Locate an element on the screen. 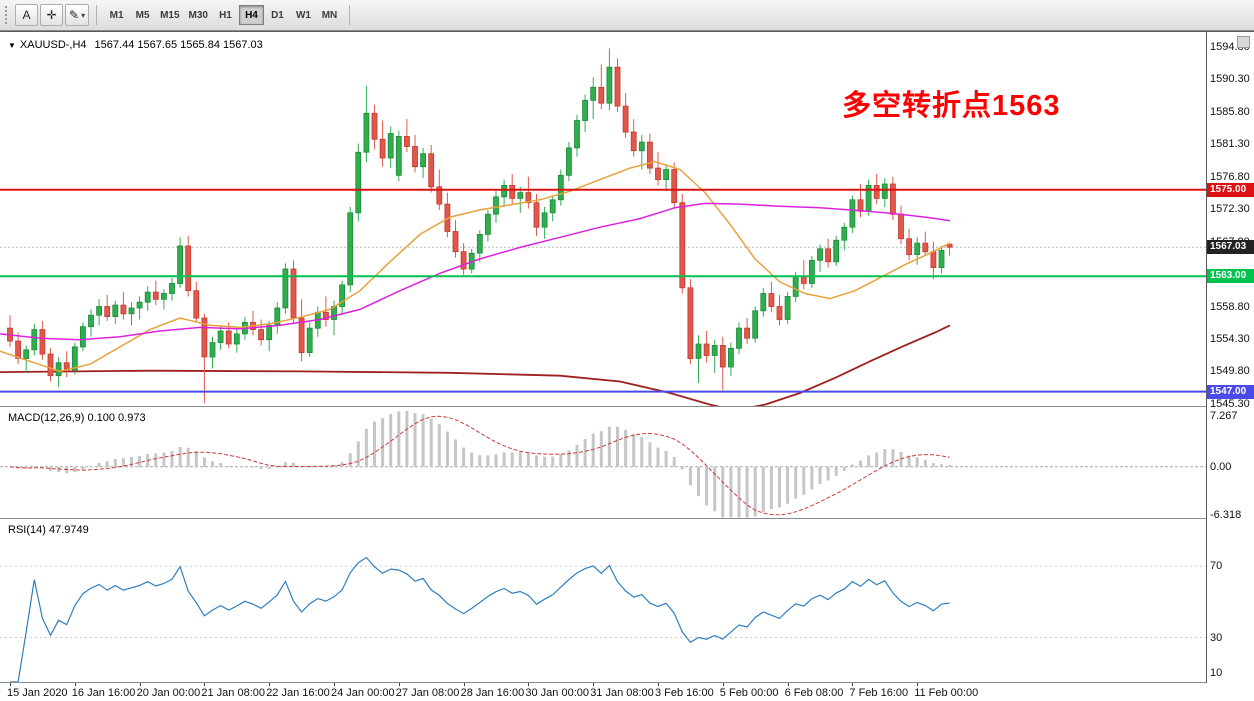 The height and width of the screenshot is (701, 1254). timeframe-button-mn: MN is located at coordinates (329, 15).